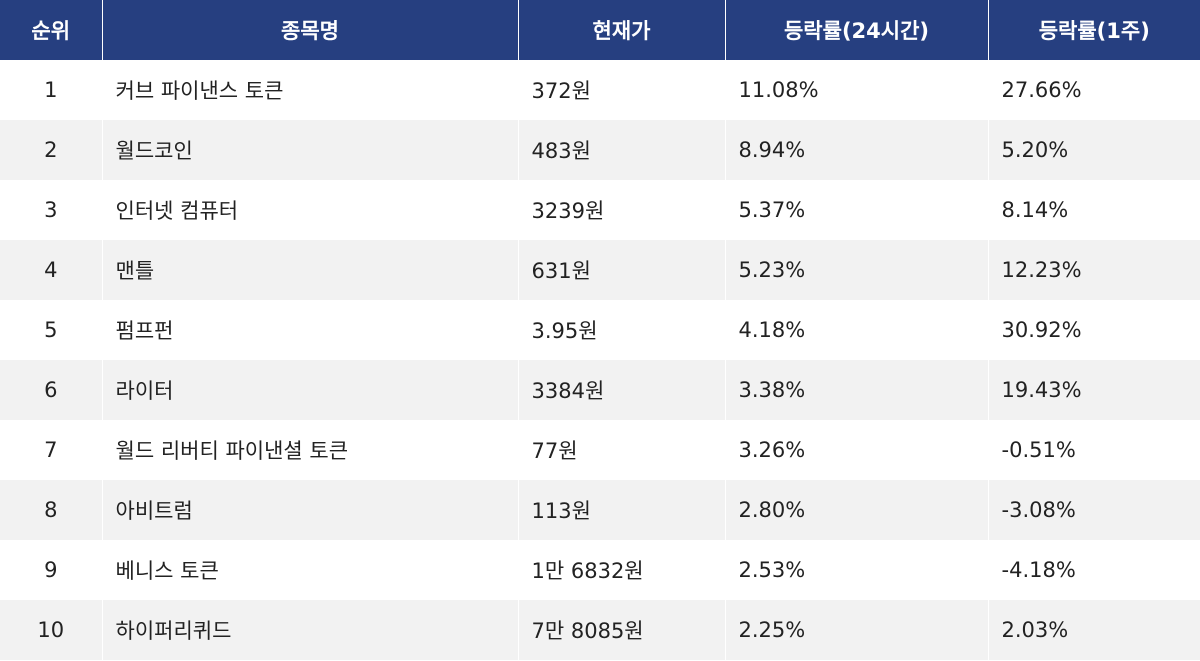 The image size is (1200, 661). I want to click on cell-name: 아비트럼, so click(310, 510).